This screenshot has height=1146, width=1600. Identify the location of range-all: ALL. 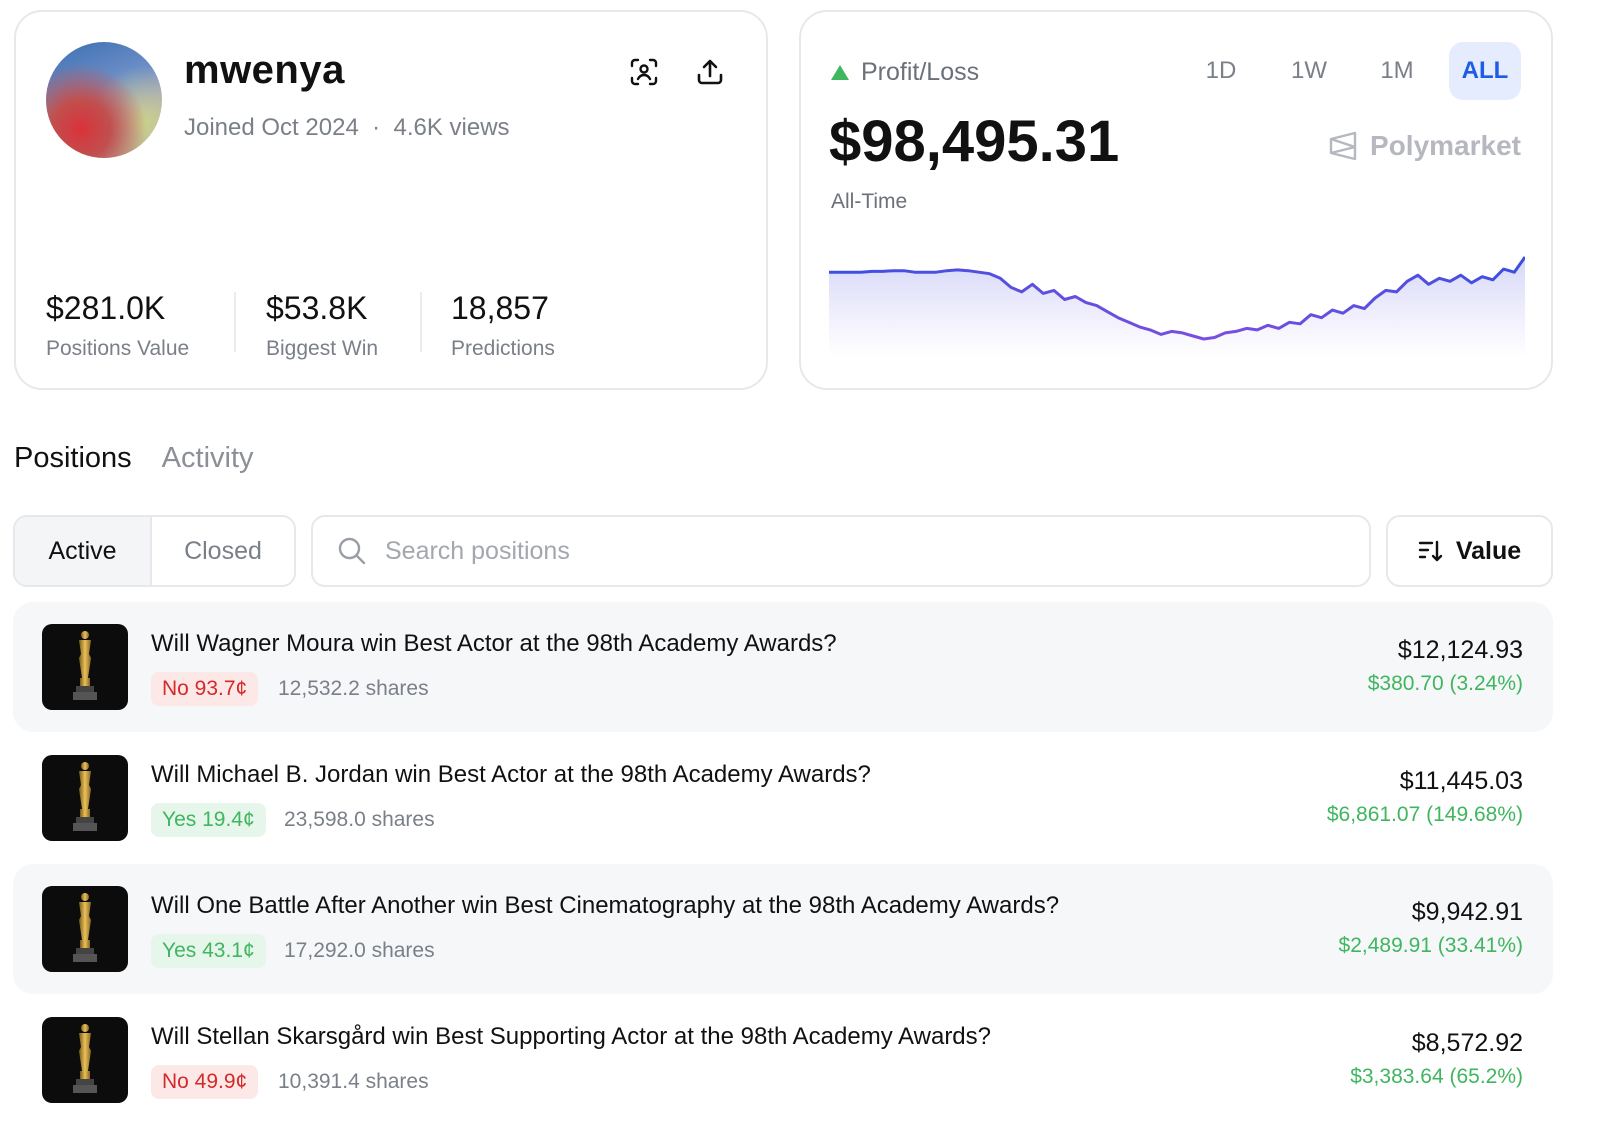
(1485, 71).